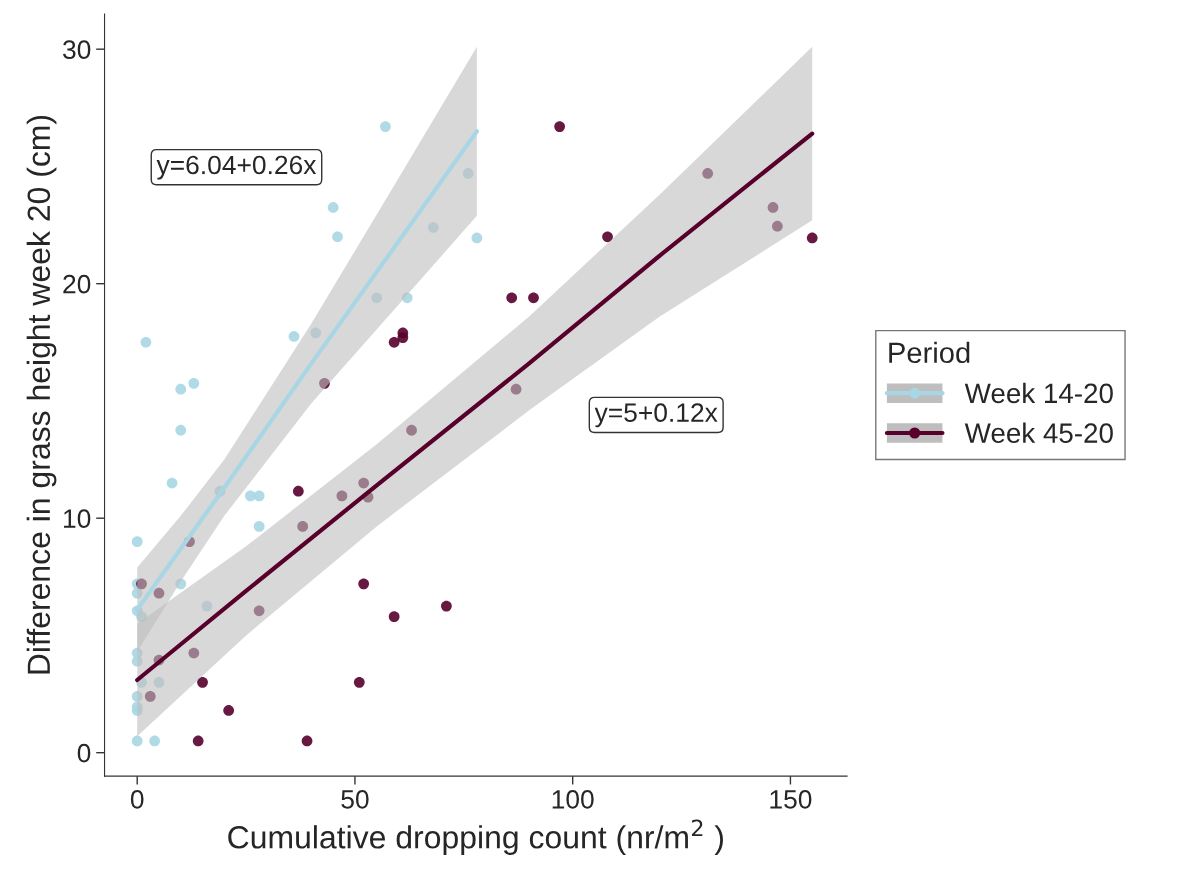 This screenshot has width=1188, height=876. I want to click on annotation: y=5+0.12x, so click(656, 415).